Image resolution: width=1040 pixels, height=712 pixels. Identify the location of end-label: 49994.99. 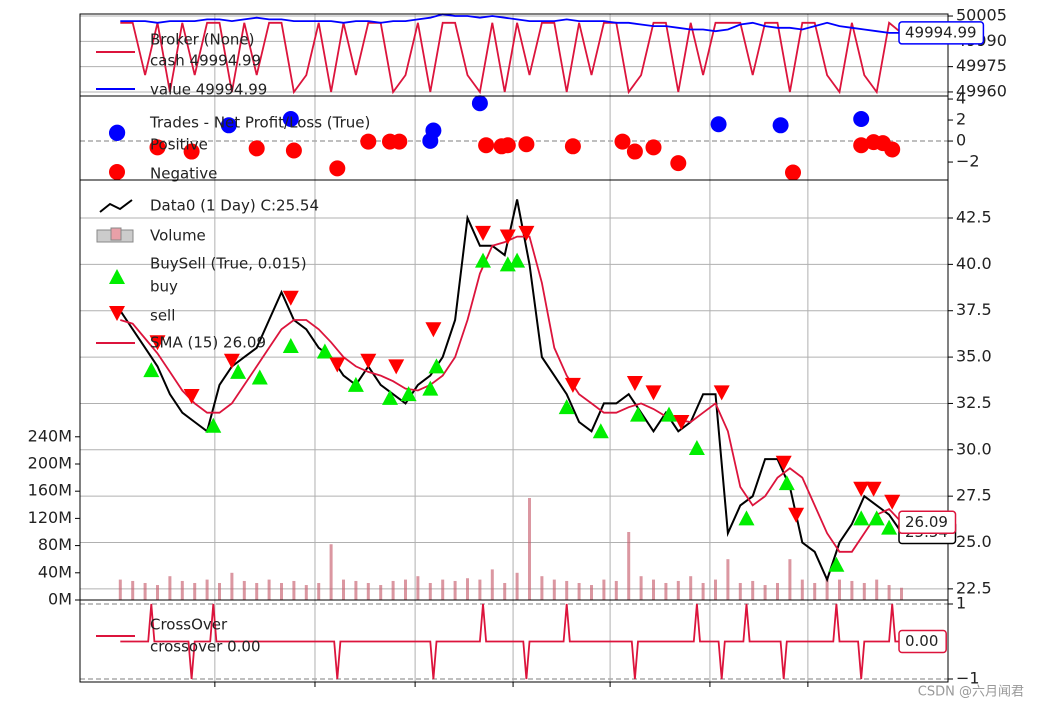
(941, 32).